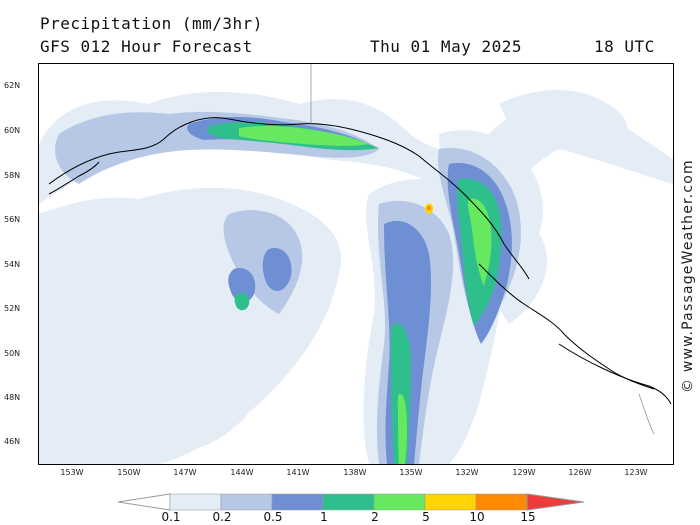 This screenshot has width=700, height=525. What do you see at coordinates (298, 472) in the screenshot?
I see `lon-label: 141W` at bounding box center [298, 472].